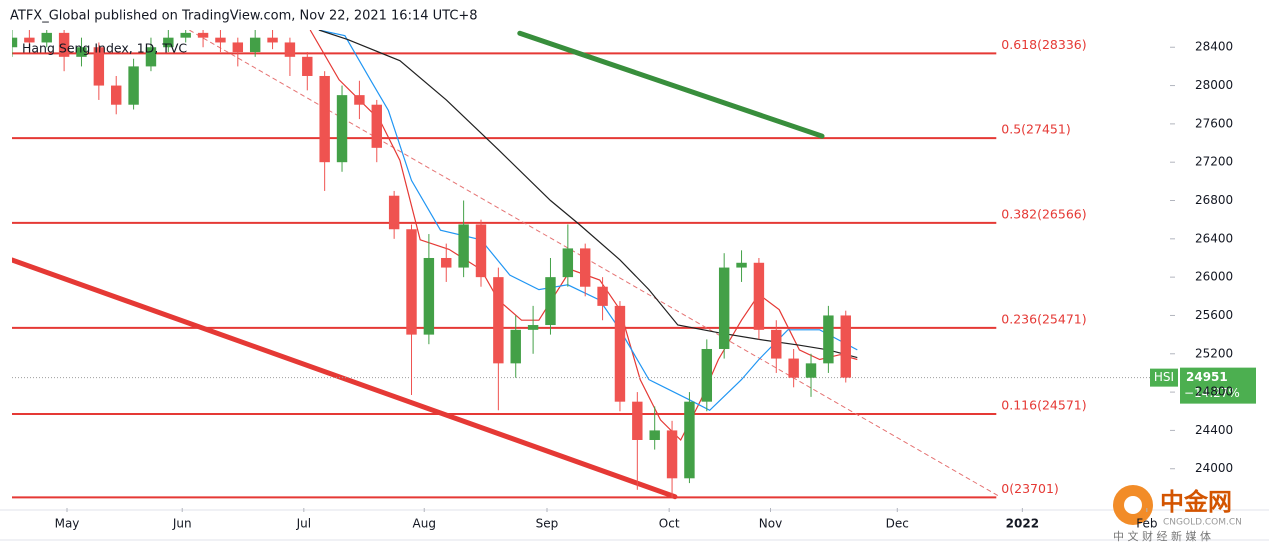 This screenshot has width=1269, height=556. I want to click on symbol-info: Hang Seng Index, 1D, TVC, so click(104, 48).